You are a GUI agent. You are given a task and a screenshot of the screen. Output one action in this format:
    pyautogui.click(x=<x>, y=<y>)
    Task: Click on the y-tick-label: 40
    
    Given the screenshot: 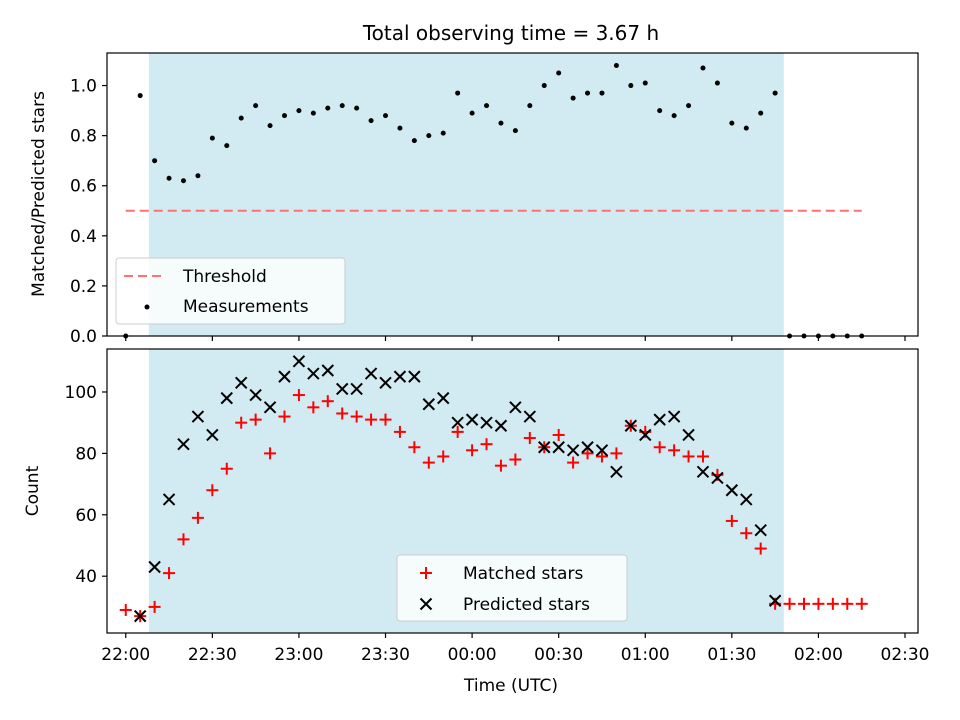 What is the action you would take?
    pyautogui.click(x=86, y=577)
    